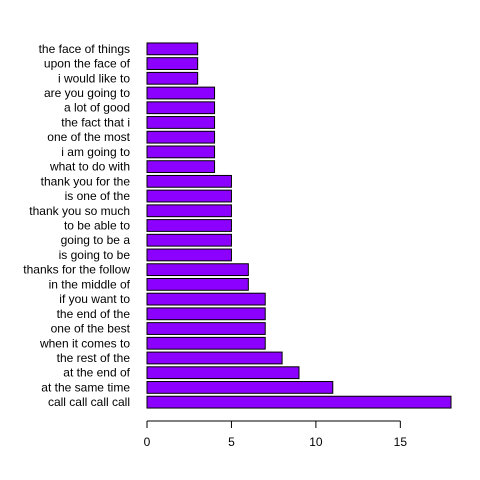 This screenshot has width=480, height=480. Describe the element at coordinates (276, 434) in the screenshot. I see `x-axis: 0 5 10 15` at that location.